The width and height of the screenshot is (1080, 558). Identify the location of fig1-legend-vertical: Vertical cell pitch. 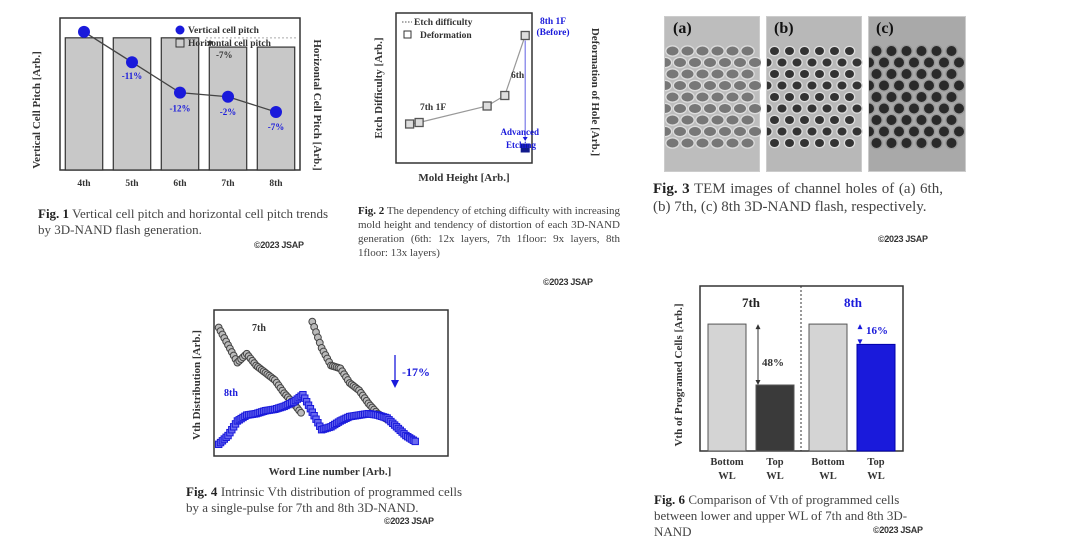
(224, 31).